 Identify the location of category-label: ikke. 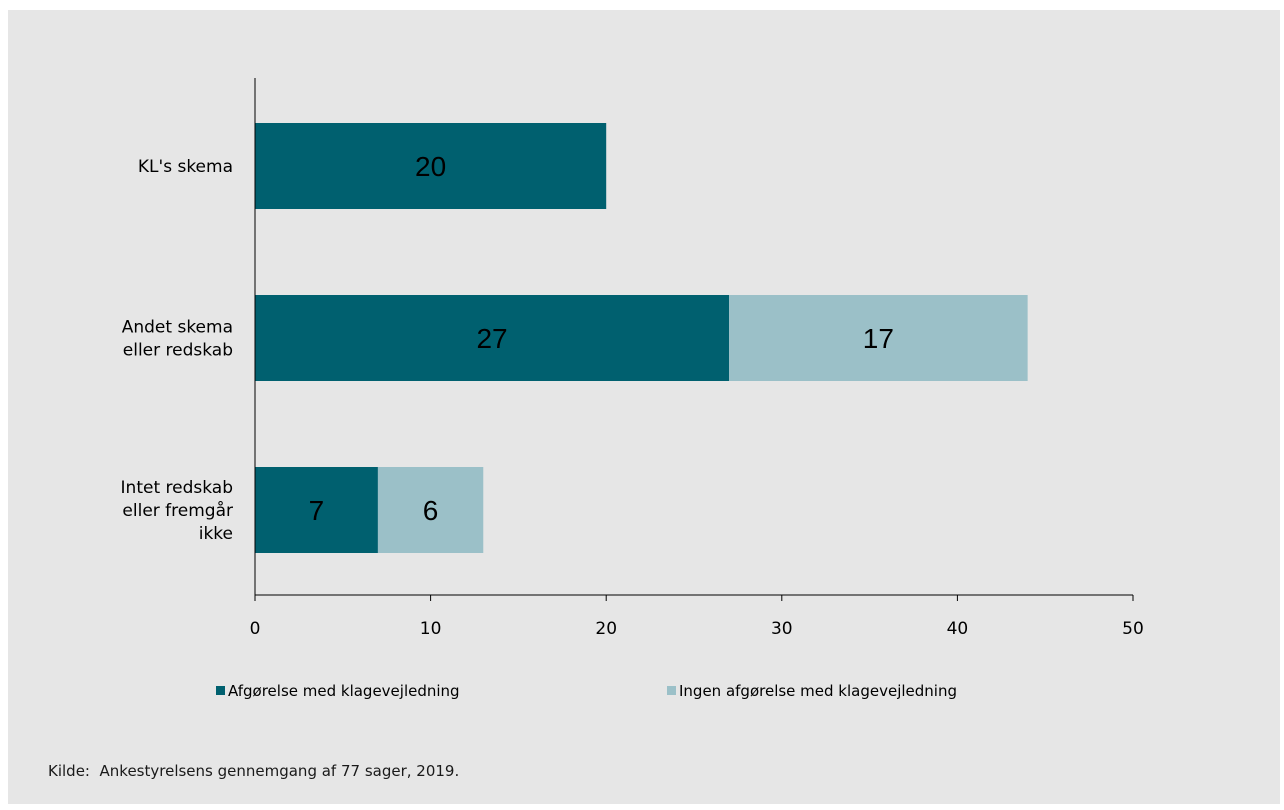
(216, 534).